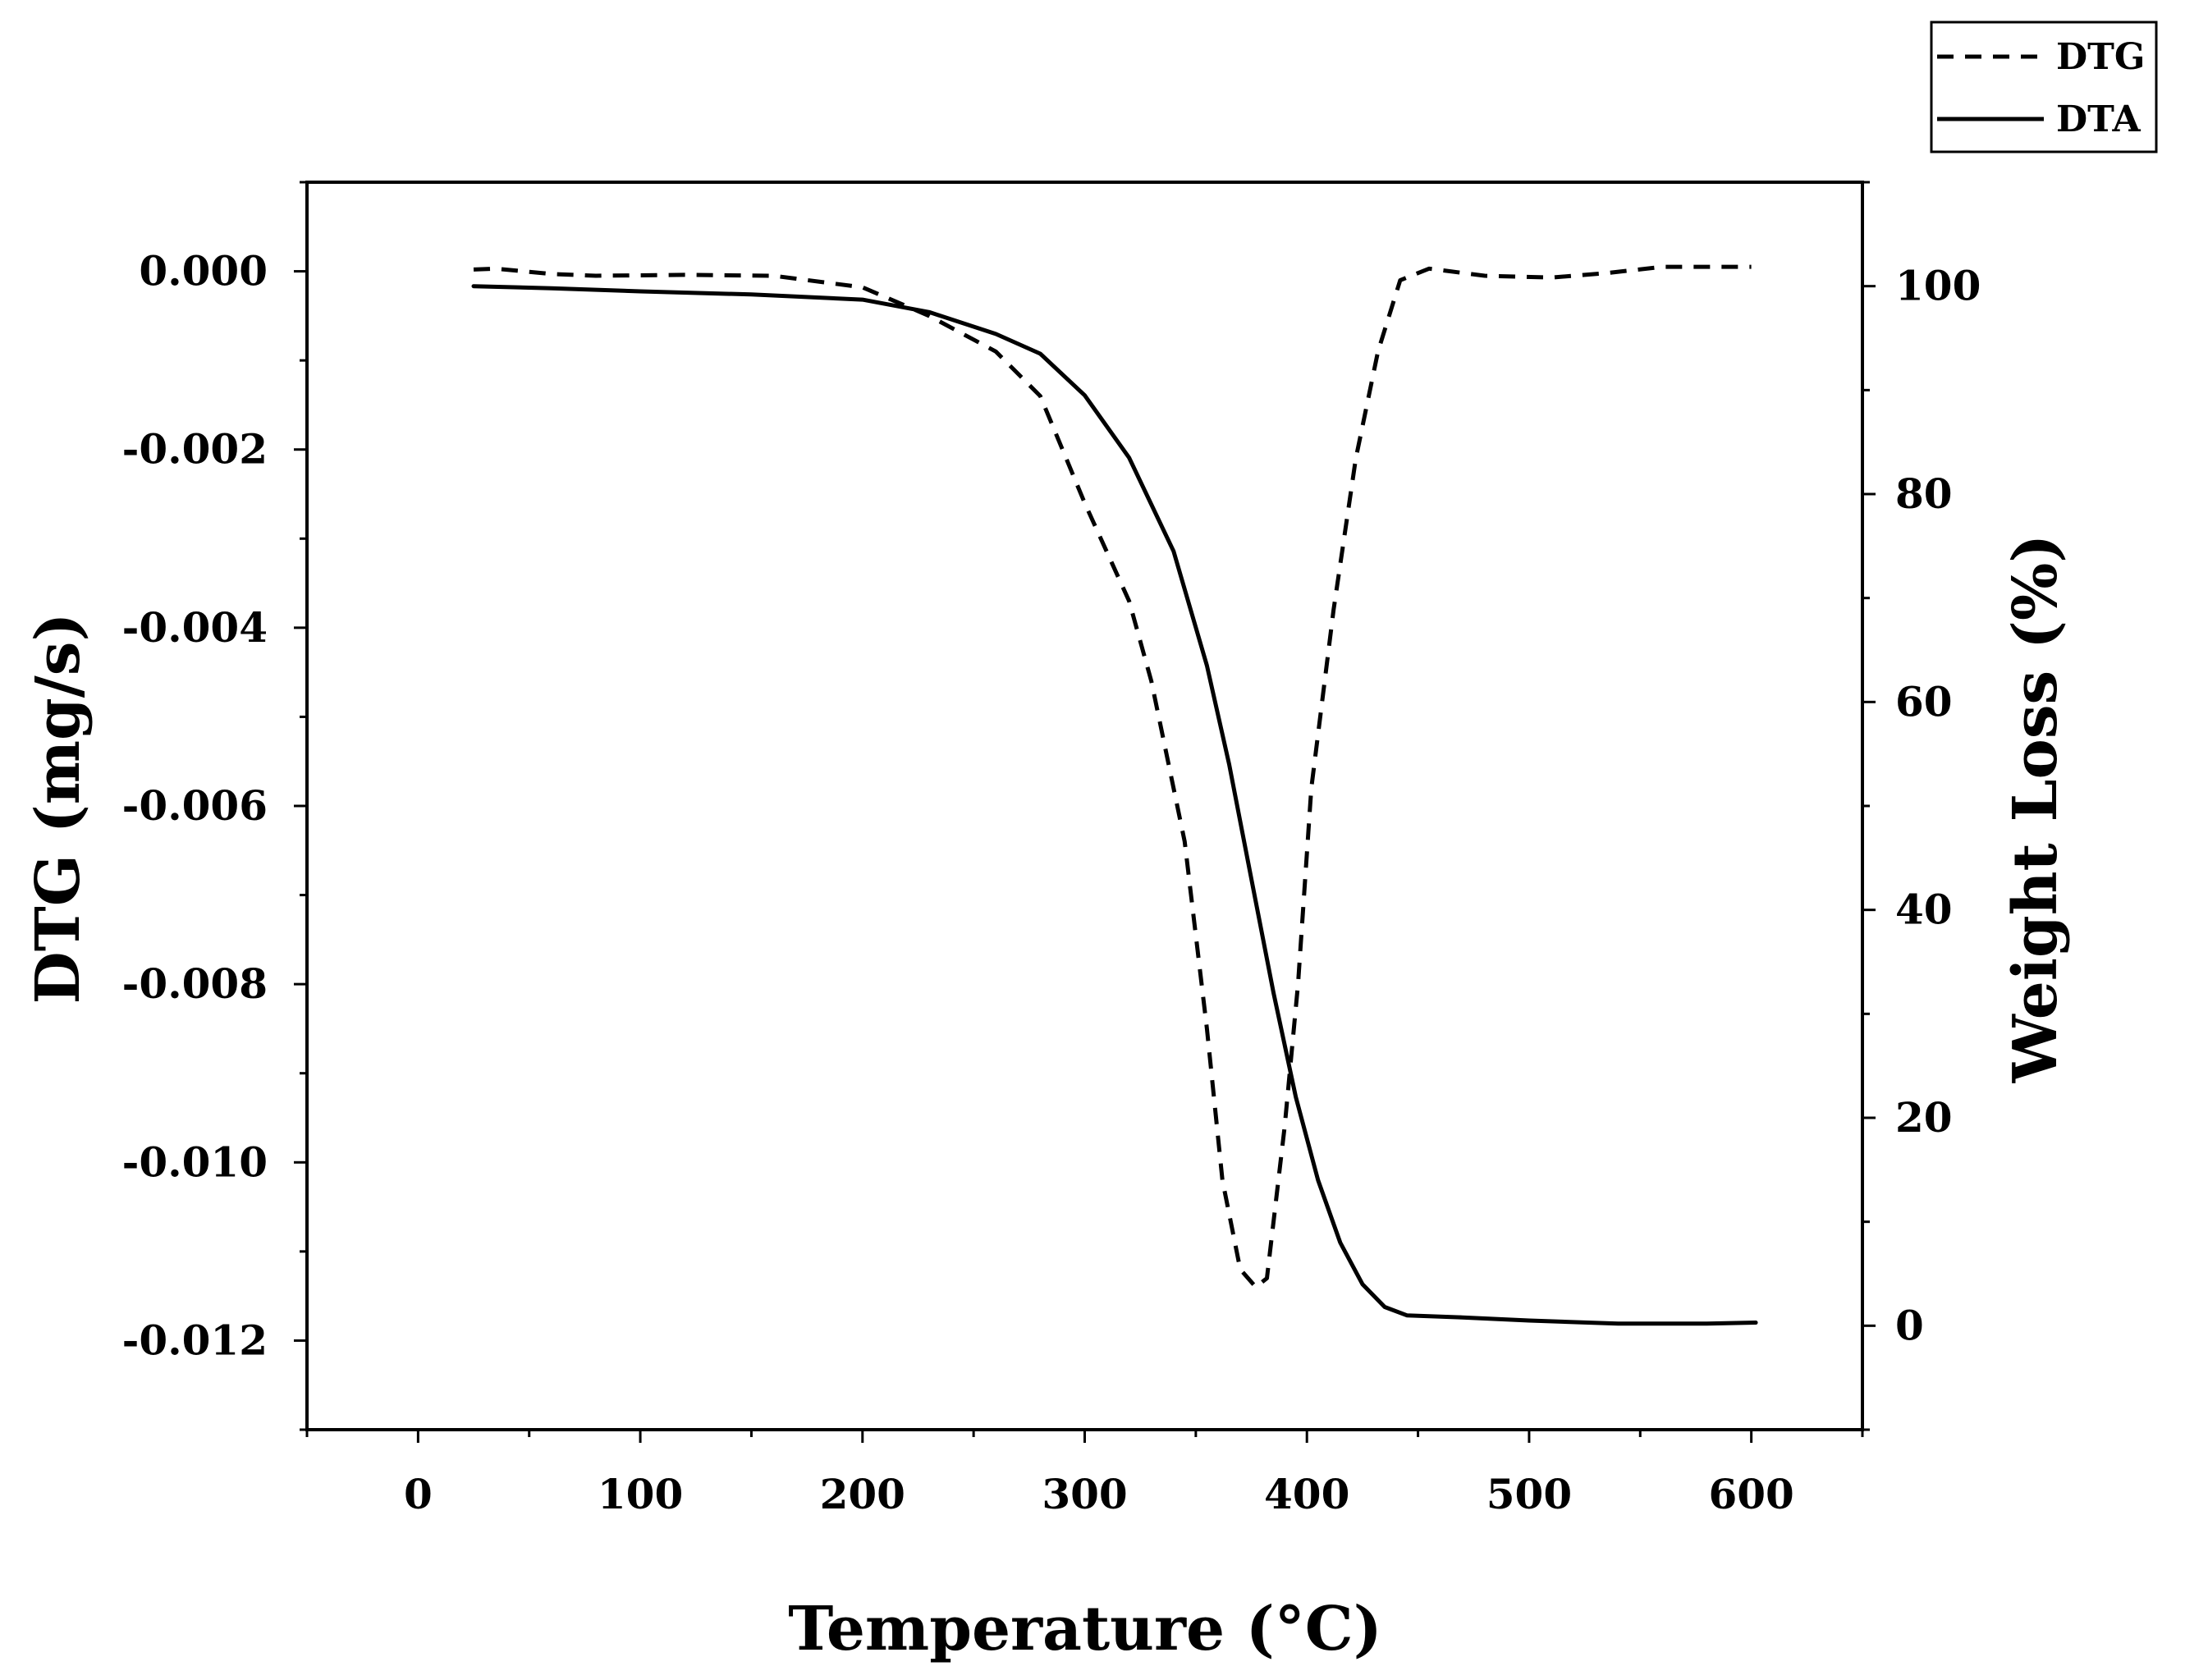 Image resolution: width=2185 pixels, height=1680 pixels. What do you see at coordinates (195, 805) in the screenshot?
I see `y-left-tick-label: -0.006` at bounding box center [195, 805].